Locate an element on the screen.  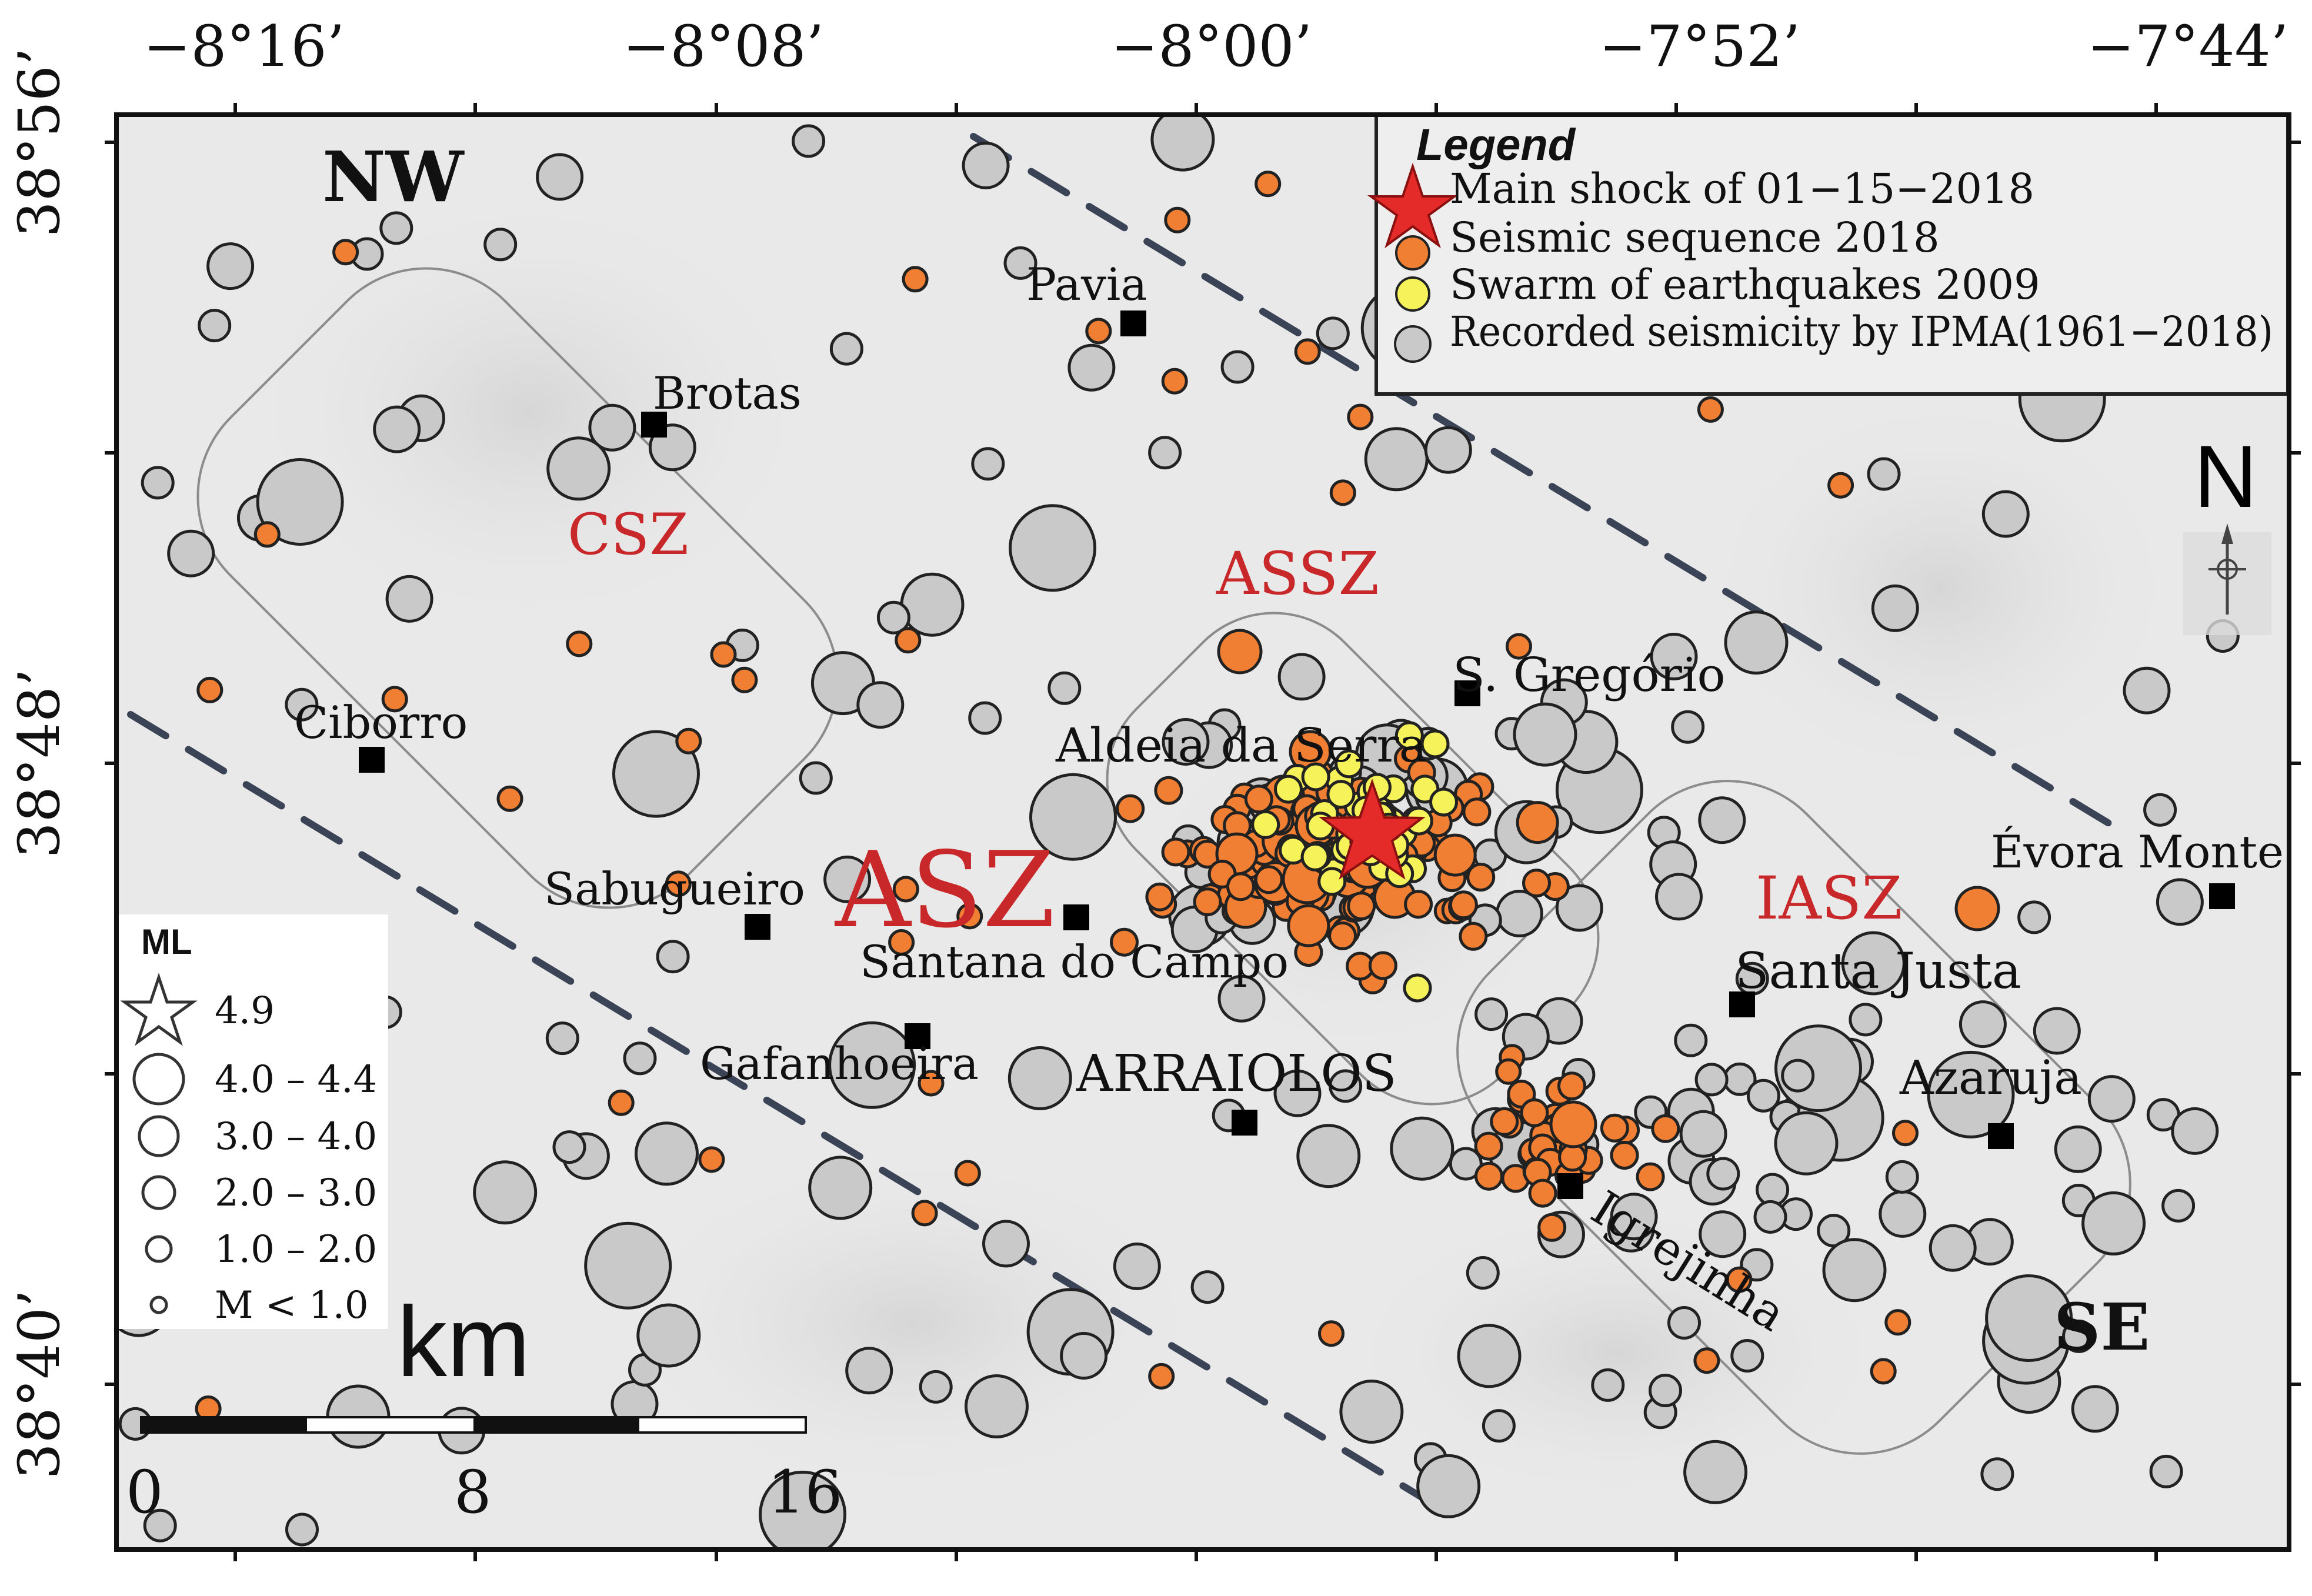
place-aldeia-da-serra: Aldeia da Serra is located at coordinates (1241, 745).